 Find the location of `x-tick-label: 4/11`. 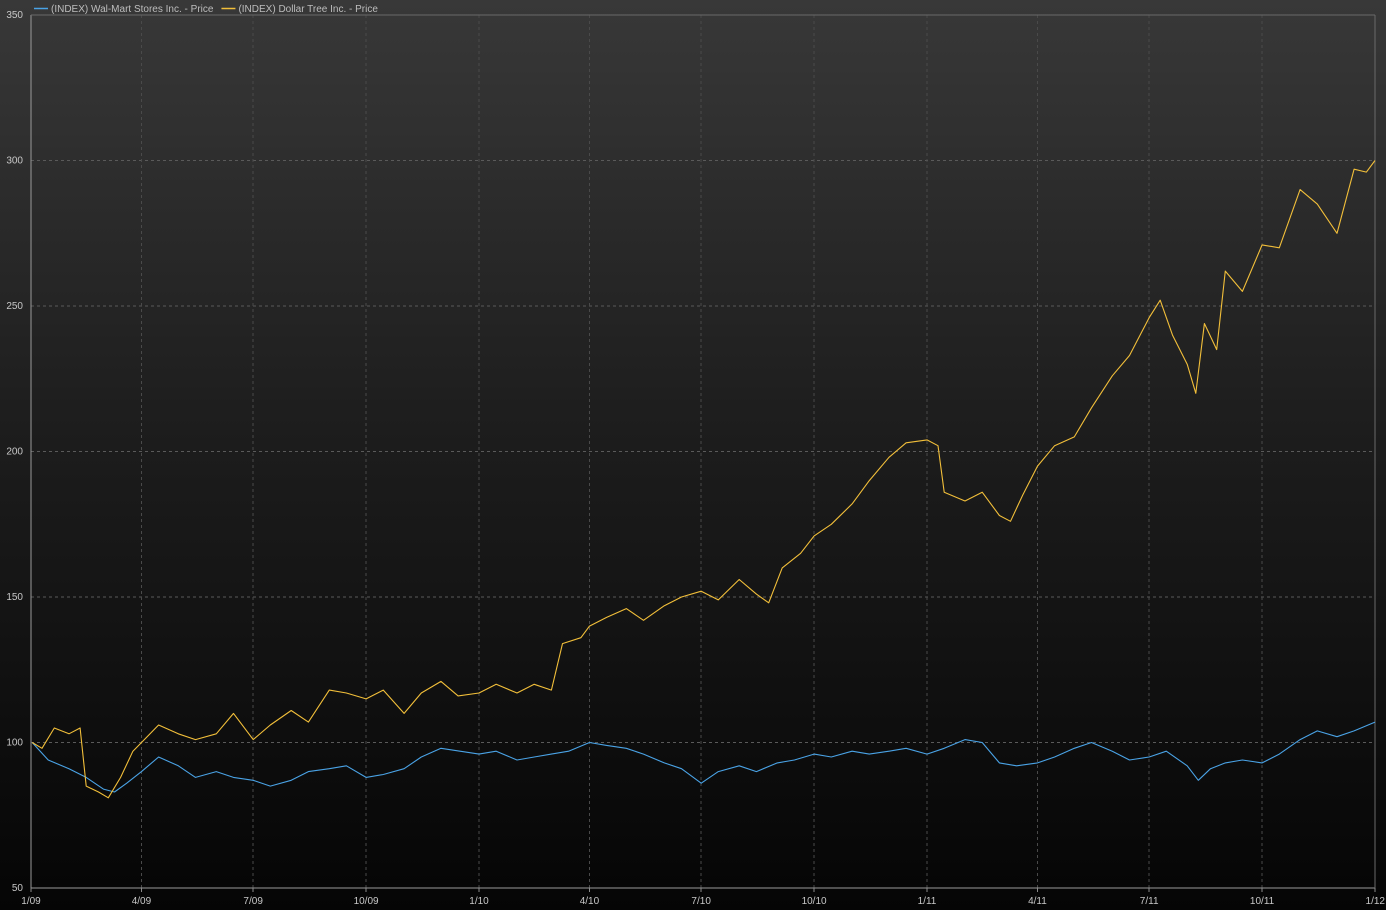

x-tick-label: 4/11 is located at coordinates (1037, 901).